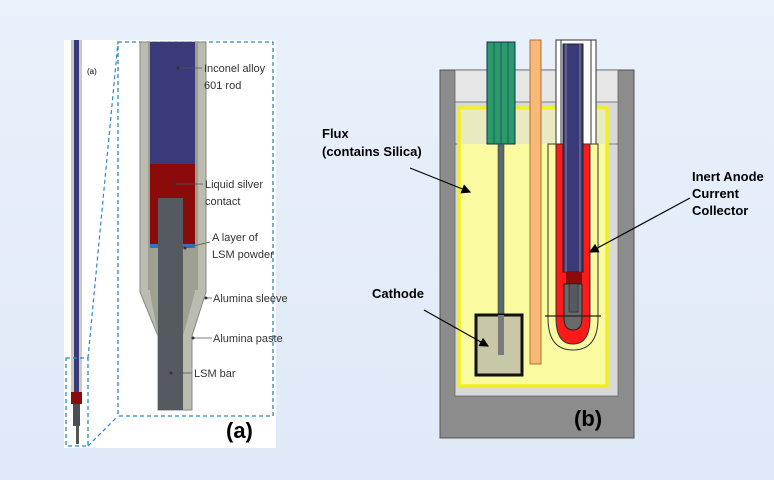 This screenshot has width=774, height=480. I want to click on label-cathode: Cathode, so click(398, 293).